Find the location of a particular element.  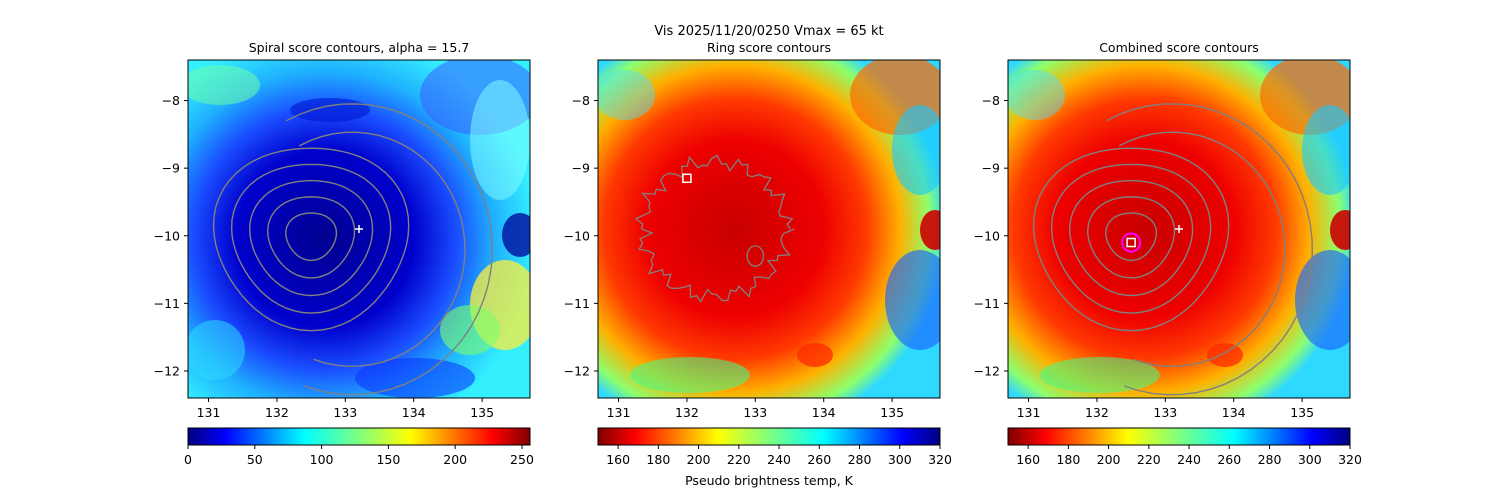

combined-panel-title: Combined score contours is located at coordinates (1179, 47).